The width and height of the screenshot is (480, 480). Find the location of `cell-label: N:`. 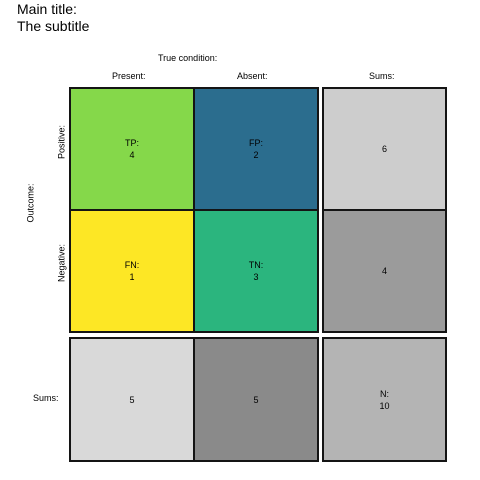

cell-label: N: is located at coordinates (384, 393).